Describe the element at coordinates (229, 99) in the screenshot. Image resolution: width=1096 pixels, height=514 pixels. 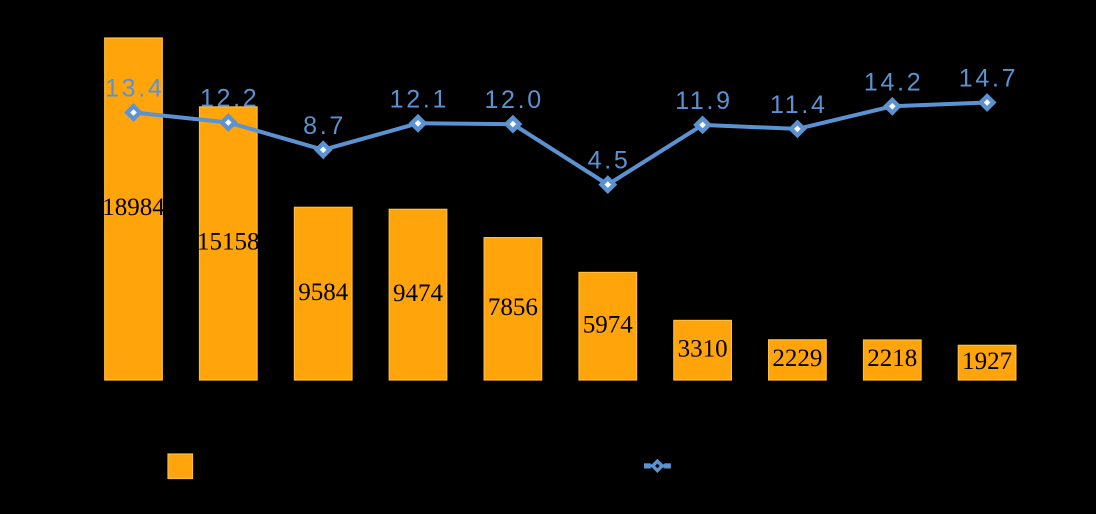
I see `svg-text: 12.2` at that location.